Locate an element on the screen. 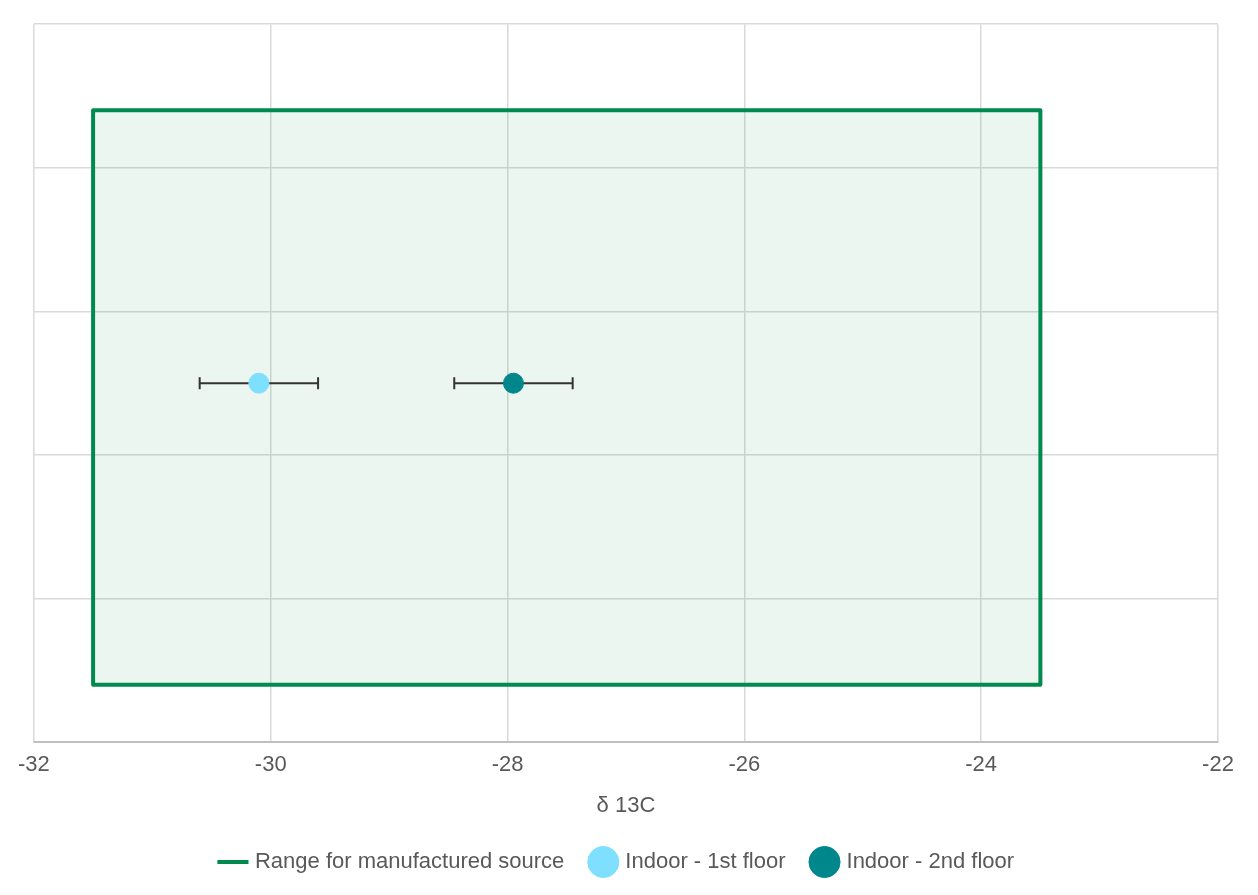  legend-label: Indoor - 2nd floor is located at coordinates (930, 861).